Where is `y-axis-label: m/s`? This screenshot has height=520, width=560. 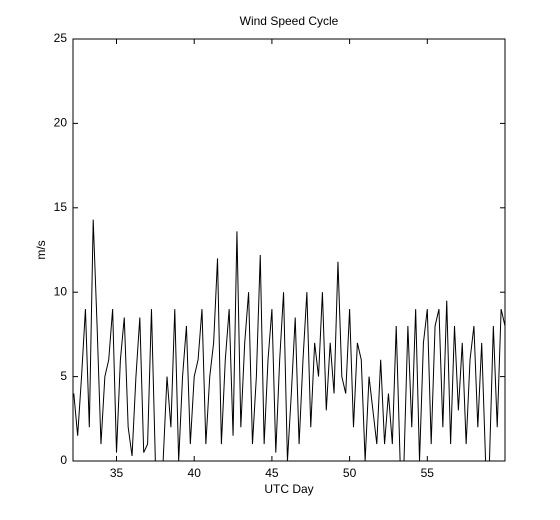 y-axis-label: m/s is located at coordinates (41, 249).